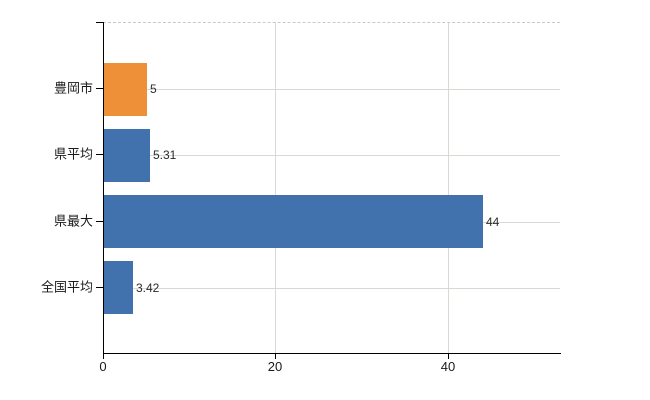  What do you see at coordinates (73, 88) in the screenshot?
I see `category-label: 豊岡市` at bounding box center [73, 88].